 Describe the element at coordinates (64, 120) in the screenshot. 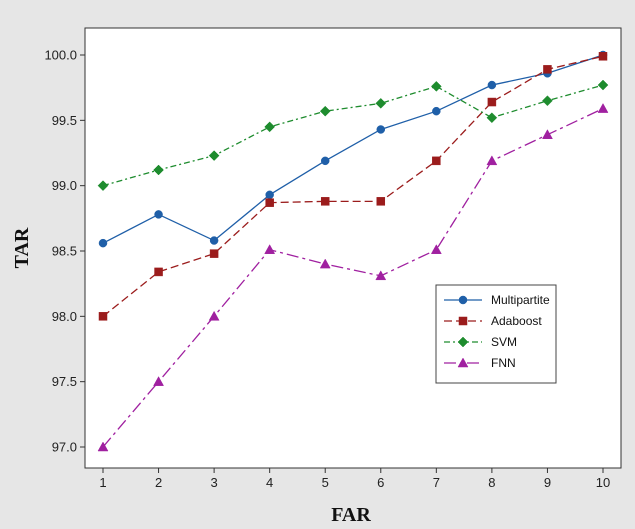

I see `y-tick-label: 99.5` at that location.